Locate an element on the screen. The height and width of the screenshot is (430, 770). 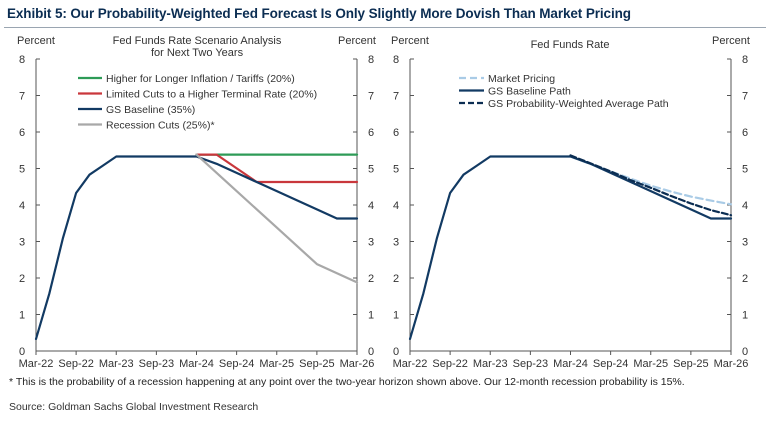
chart1-ylabel-left: Percent is located at coordinates (36, 41).